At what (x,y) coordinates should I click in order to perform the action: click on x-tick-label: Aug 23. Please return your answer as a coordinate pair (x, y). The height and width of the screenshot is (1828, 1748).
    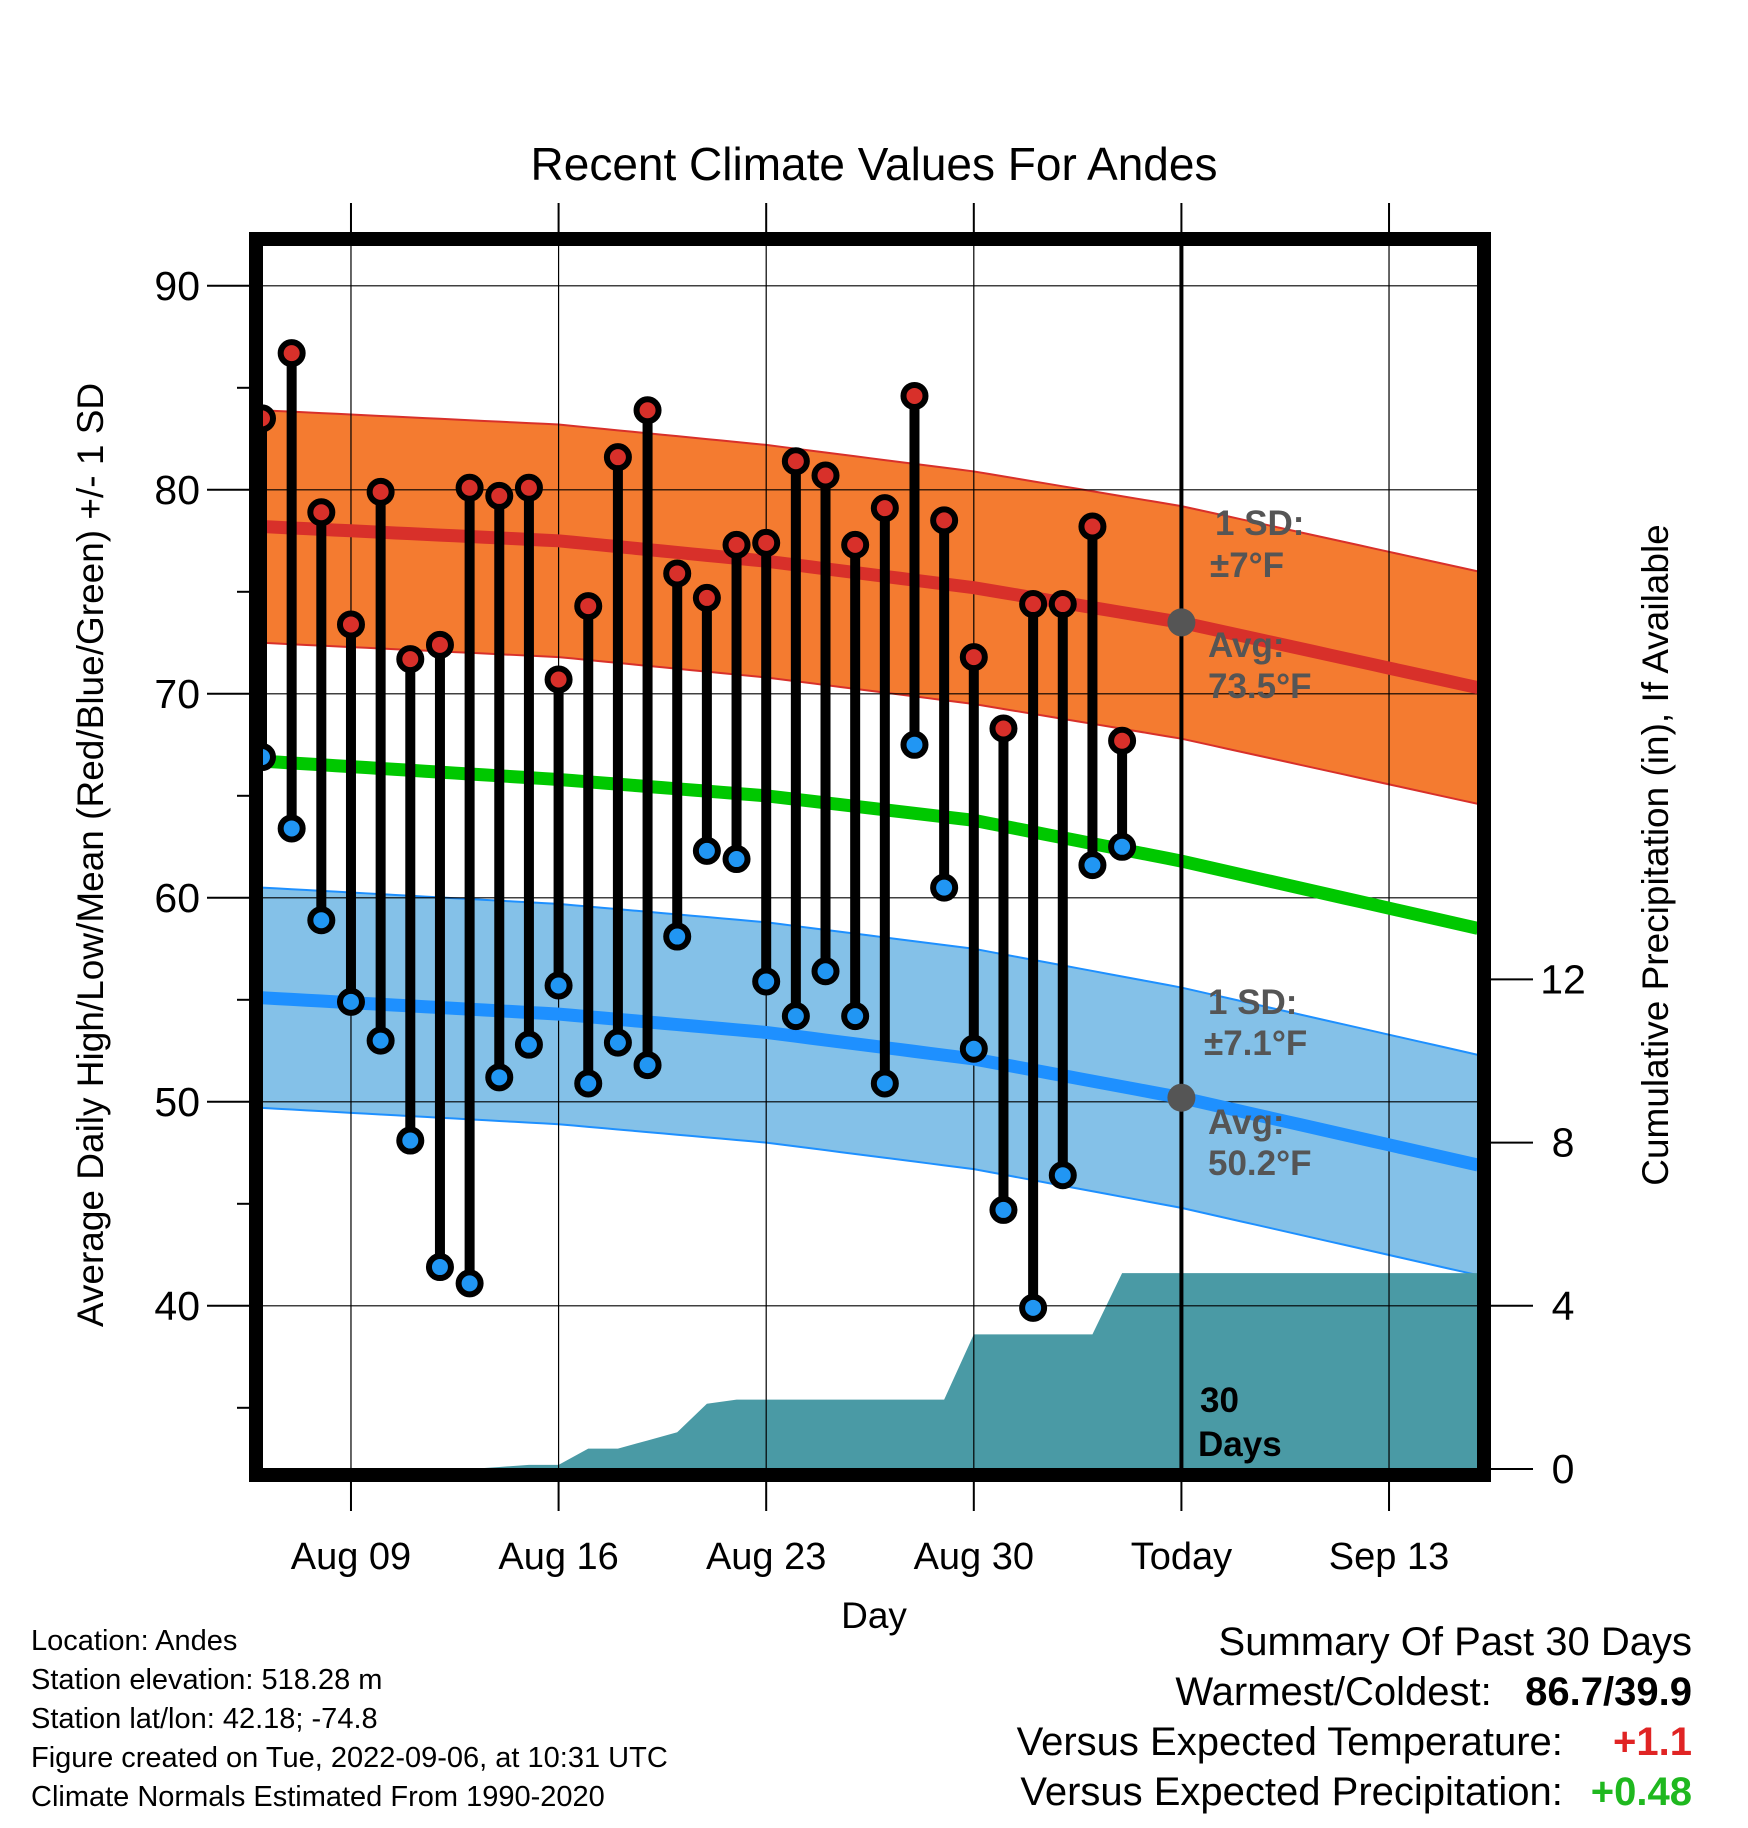
    Looking at the image, I should click on (766, 1557).